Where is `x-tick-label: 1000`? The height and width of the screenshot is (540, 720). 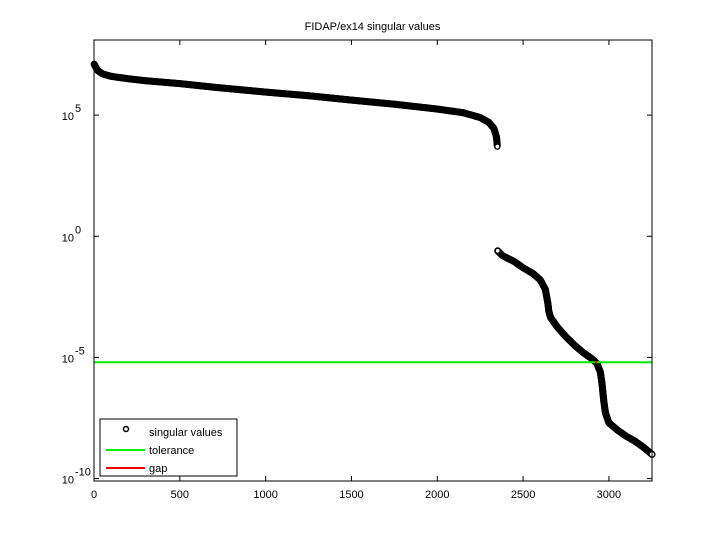 x-tick-label: 1000 is located at coordinates (265, 495).